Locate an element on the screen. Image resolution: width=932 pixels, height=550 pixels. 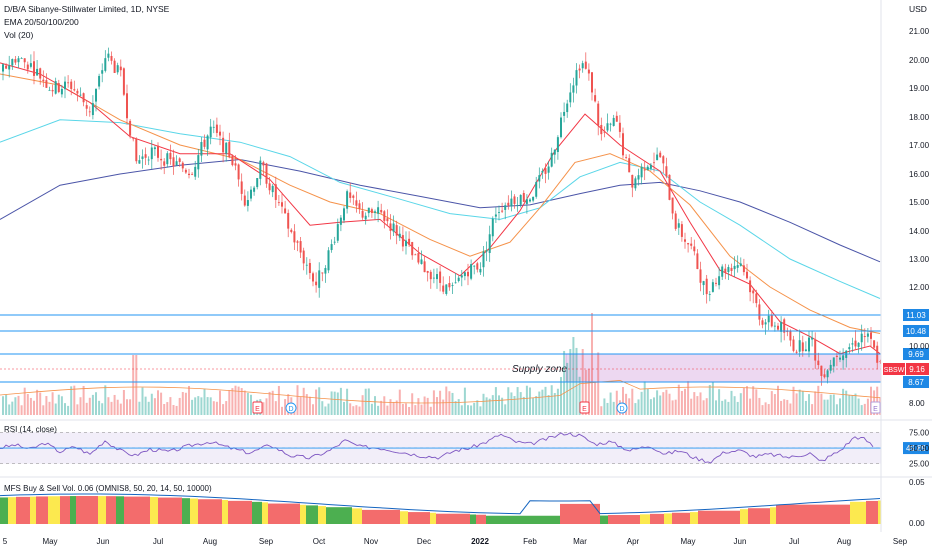
x-tick-label: Jul is located at coordinates (158, 541).